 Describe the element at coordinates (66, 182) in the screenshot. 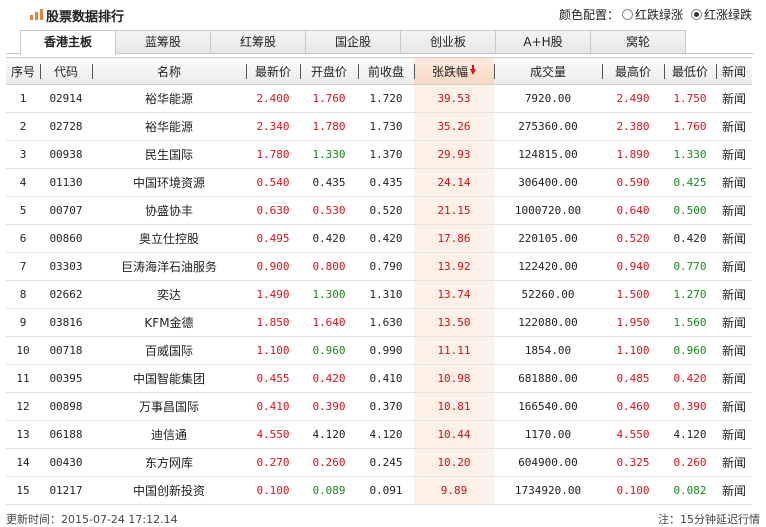

I see `stock-code: 01130` at that location.